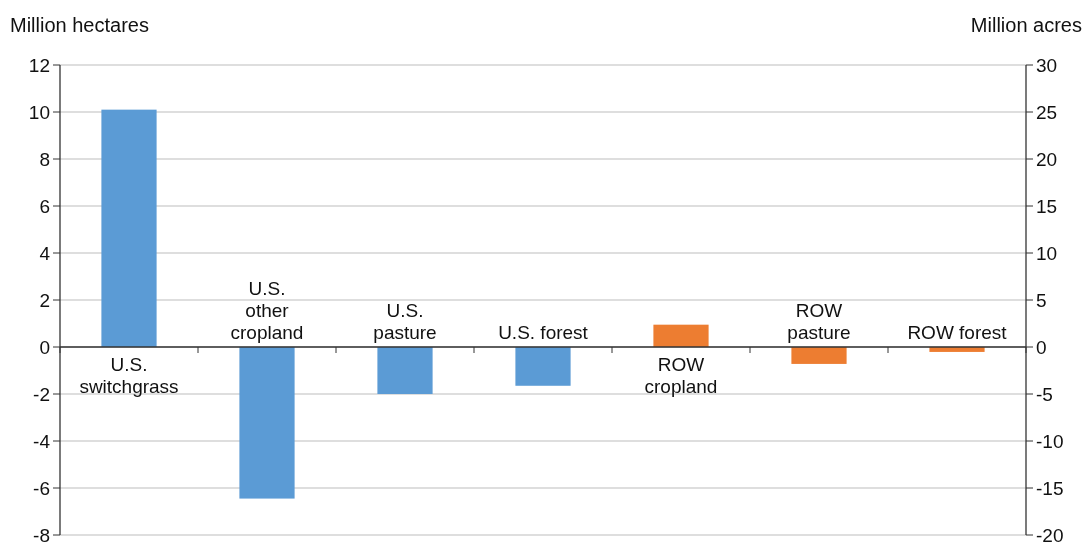  What do you see at coordinates (39, 112) in the screenshot?
I see `y-tick-label: 10` at bounding box center [39, 112].